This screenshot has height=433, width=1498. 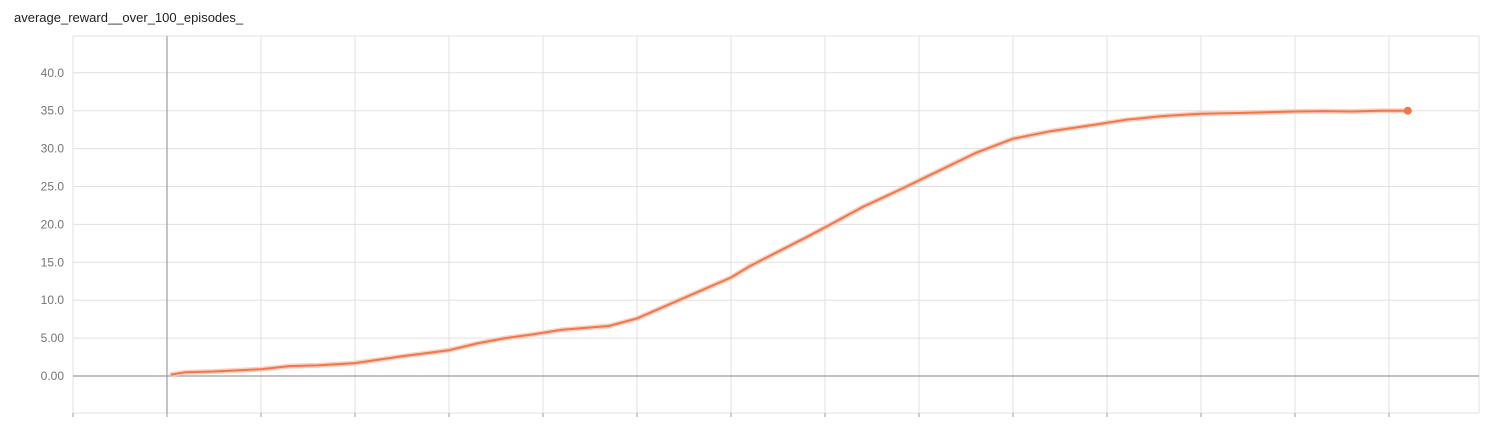 What do you see at coordinates (53, 111) in the screenshot?
I see `y-tick-label: 35.0` at bounding box center [53, 111].